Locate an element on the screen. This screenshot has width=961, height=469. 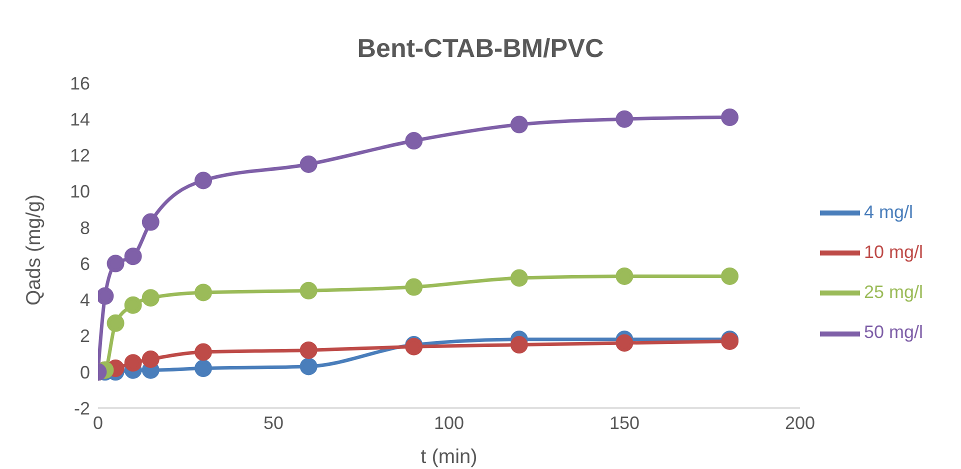
y-tick-label: 6 is located at coordinates (85, 264).